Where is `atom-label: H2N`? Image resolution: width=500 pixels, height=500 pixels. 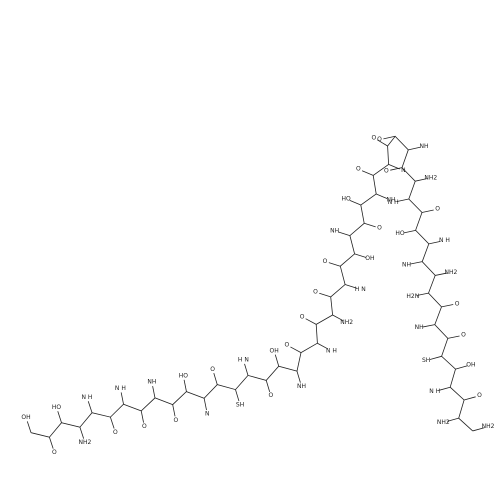
atom-label: H2N is located at coordinates (412, 296).